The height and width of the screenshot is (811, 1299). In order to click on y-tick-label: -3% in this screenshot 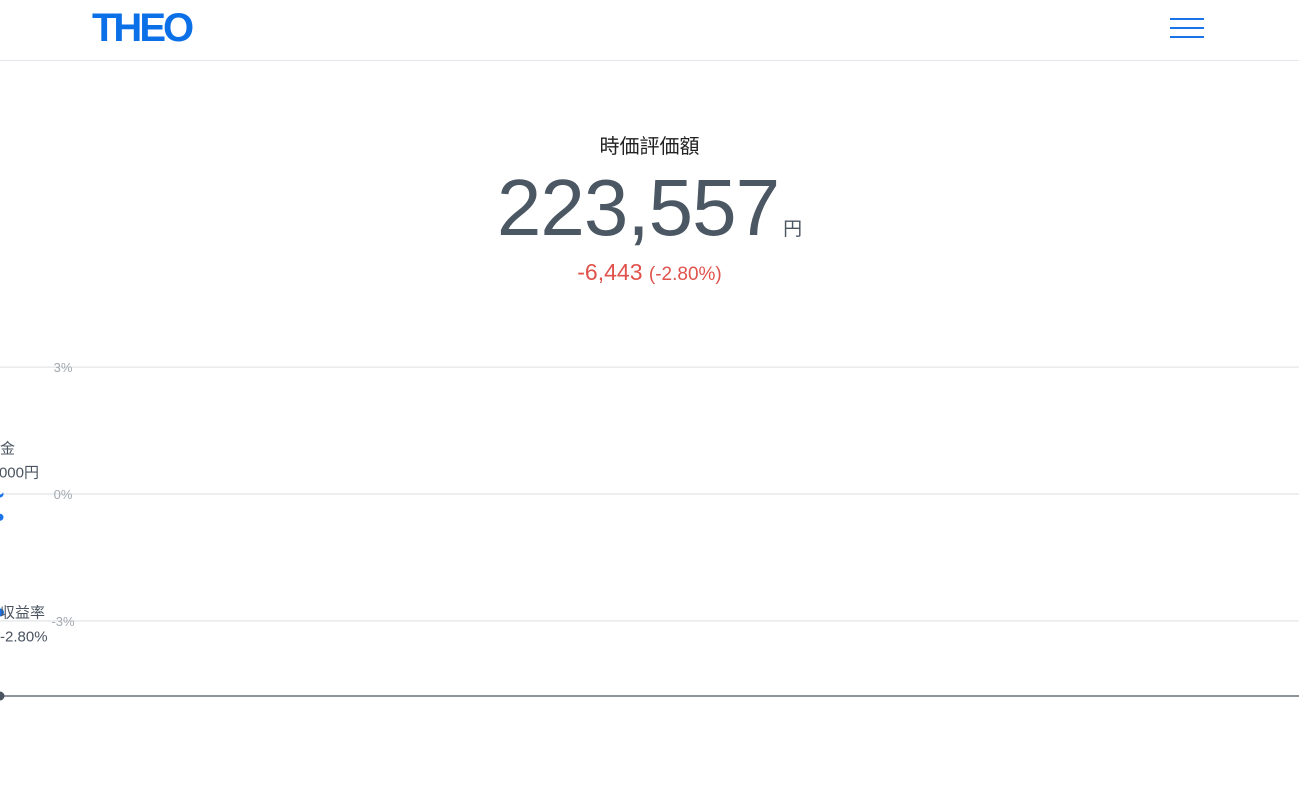, I will do `click(63, 621)`.